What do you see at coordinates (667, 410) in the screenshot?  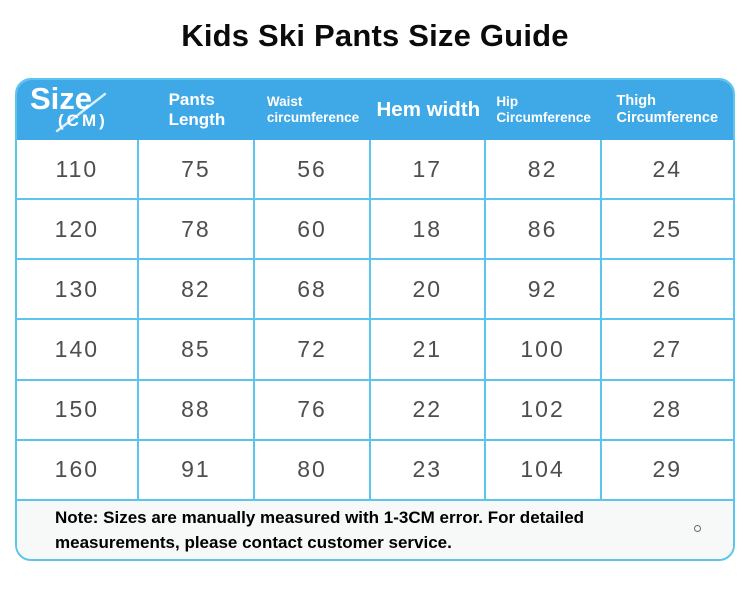 I see `table-cell: 28` at bounding box center [667, 410].